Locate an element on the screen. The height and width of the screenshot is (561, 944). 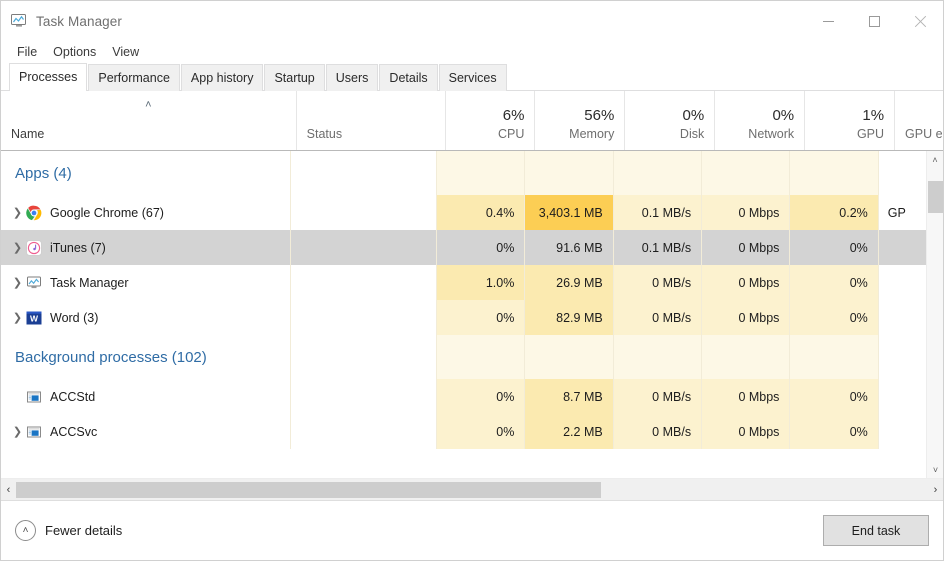
column-total-memory: 56% is located at coordinates (599, 115).